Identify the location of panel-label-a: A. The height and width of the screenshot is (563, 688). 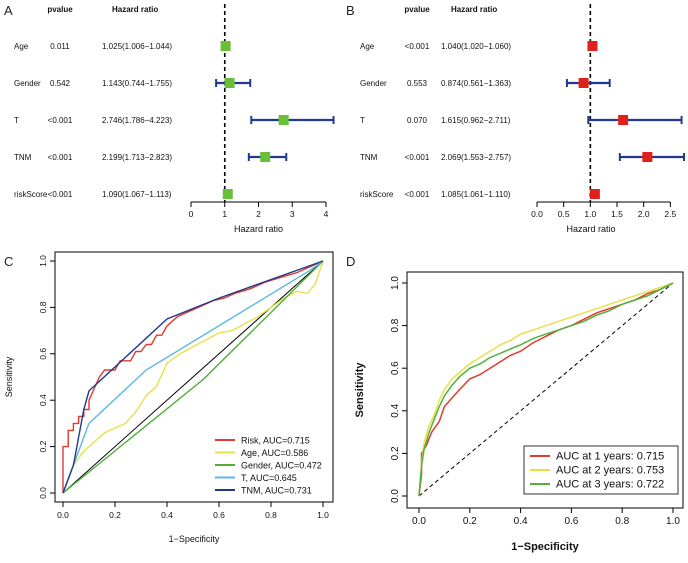
(8, 10).